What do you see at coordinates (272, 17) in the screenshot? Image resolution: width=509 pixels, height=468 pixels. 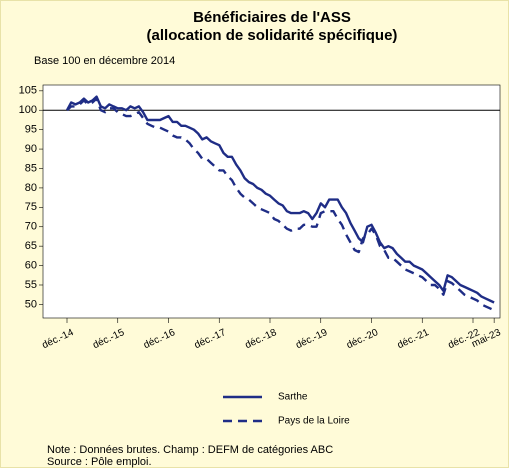 I see `chart-title: Bénéficiaires de l'ASS` at bounding box center [272, 17].